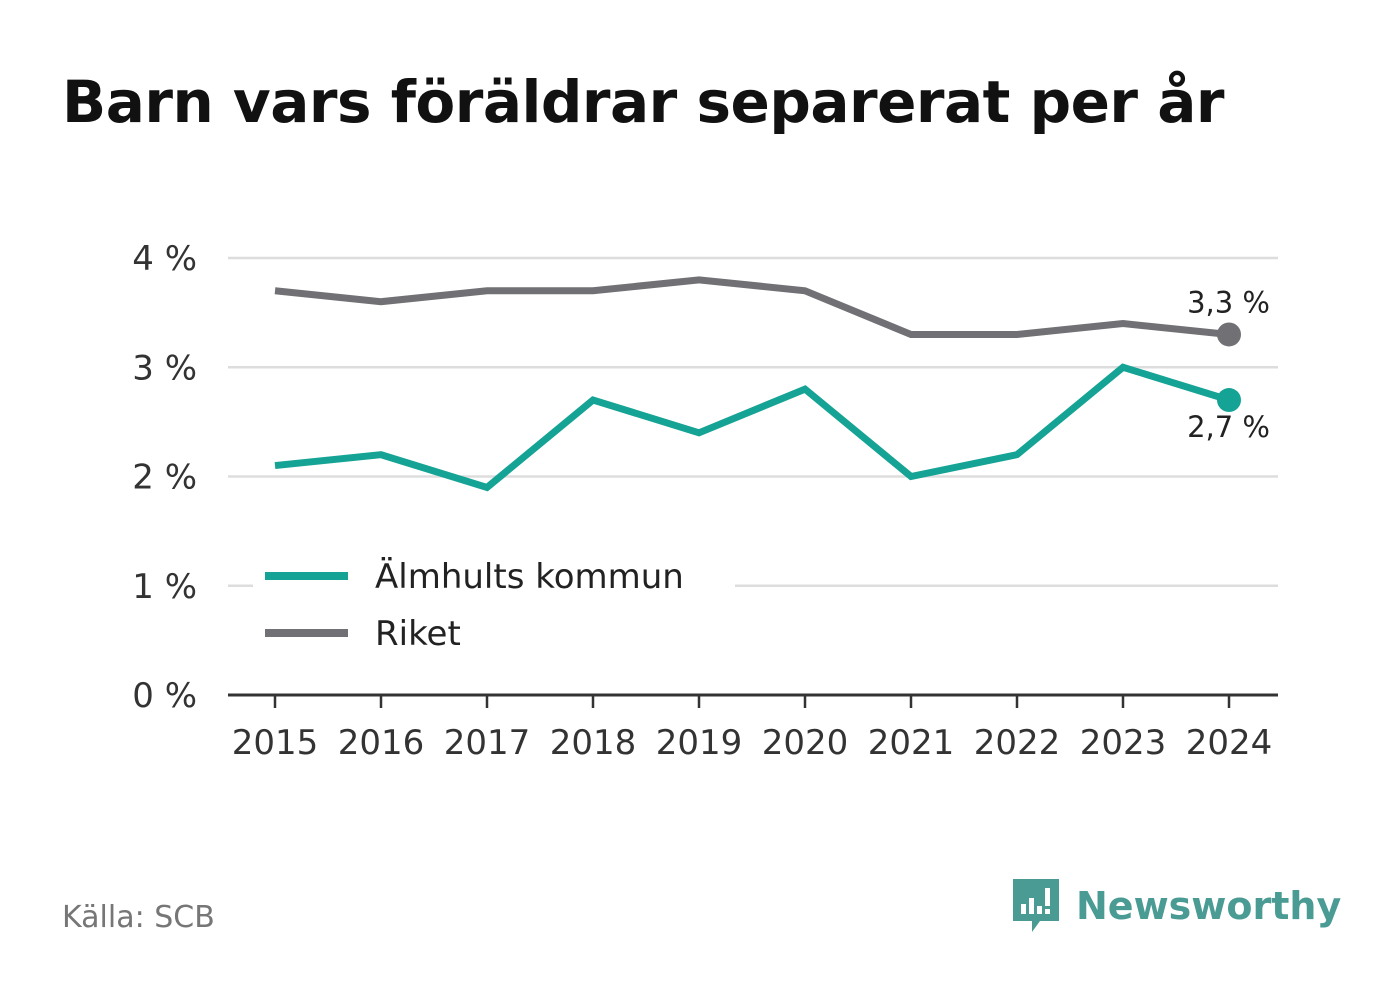  I want to click on x-tick-label: 2022, so click(1017, 743).